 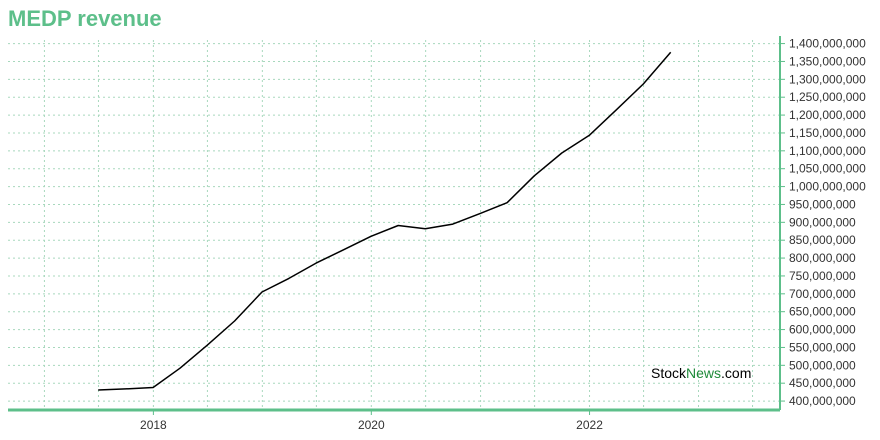 What do you see at coordinates (827, 44) in the screenshot?
I see `y-tick-label: 1,400,000,000` at bounding box center [827, 44].